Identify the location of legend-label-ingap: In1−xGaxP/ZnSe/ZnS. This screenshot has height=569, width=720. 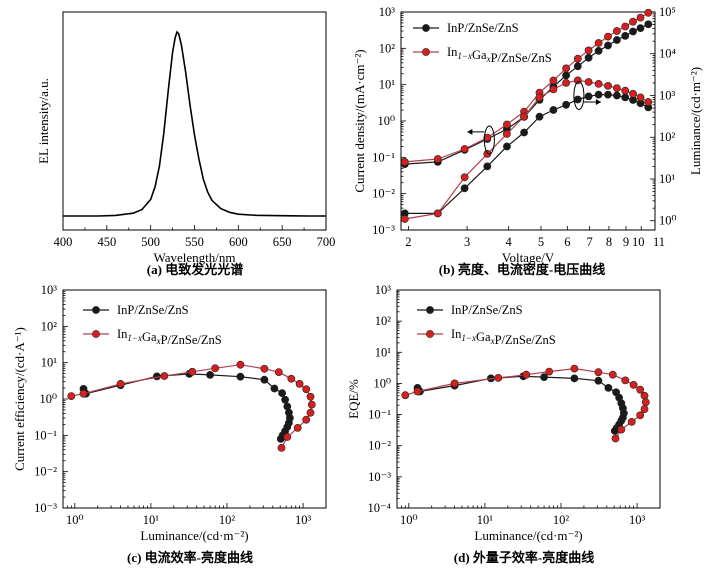
(169, 337).